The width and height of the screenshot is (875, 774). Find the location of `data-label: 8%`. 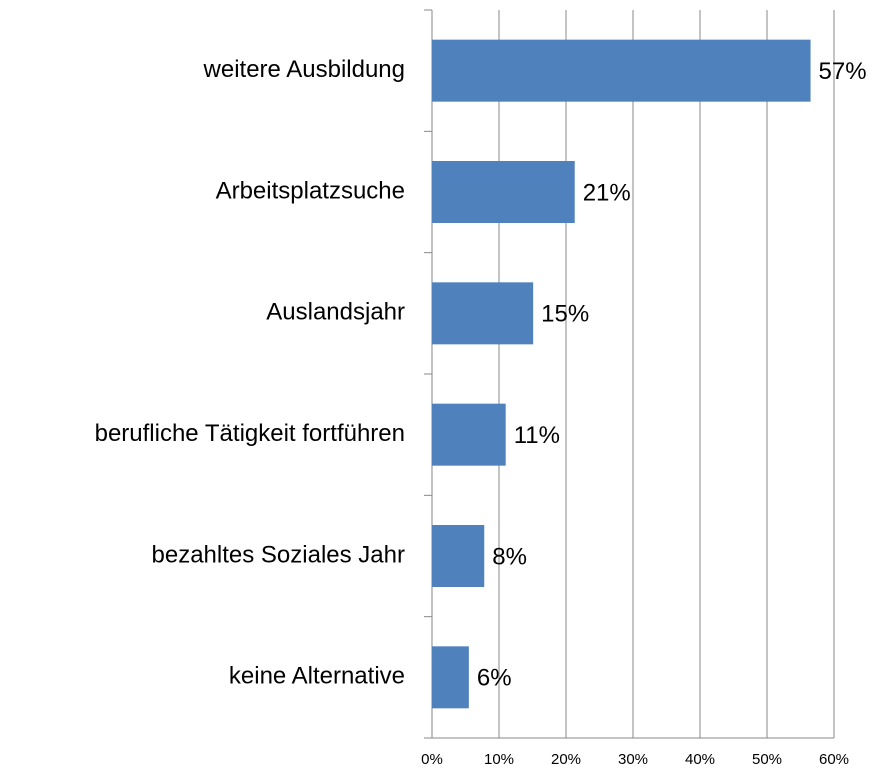

data-label: 8% is located at coordinates (509, 556).